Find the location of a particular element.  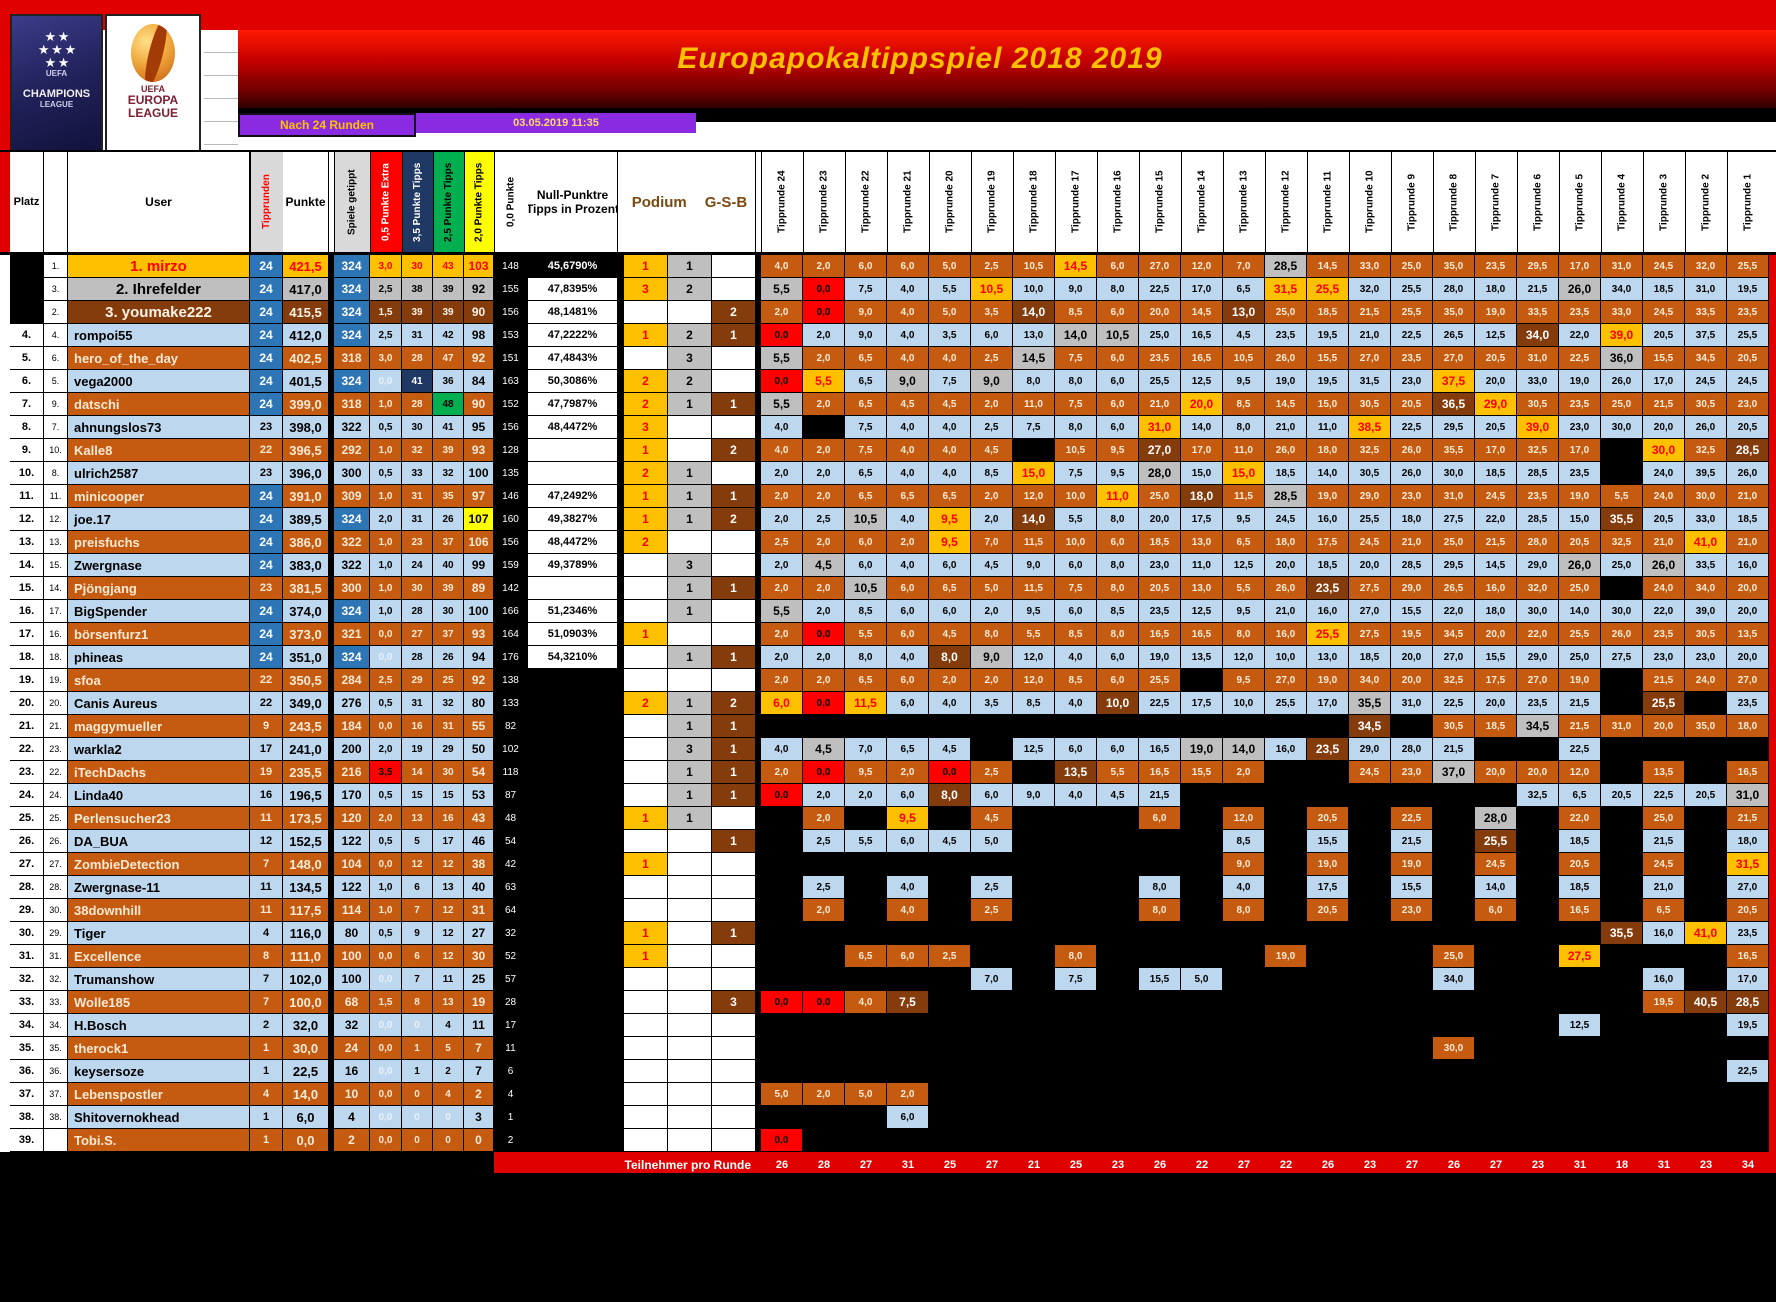

punkte-cell: 116,0 is located at coordinates (306, 933).